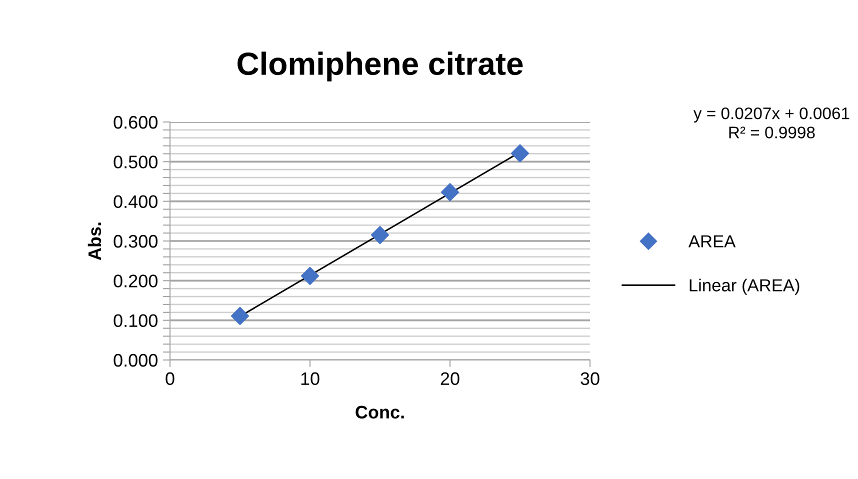 This screenshot has height=479, width=858. What do you see at coordinates (136, 122) in the screenshot?
I see `y-tick-label: 0.600` at bounding box center [136, 122].